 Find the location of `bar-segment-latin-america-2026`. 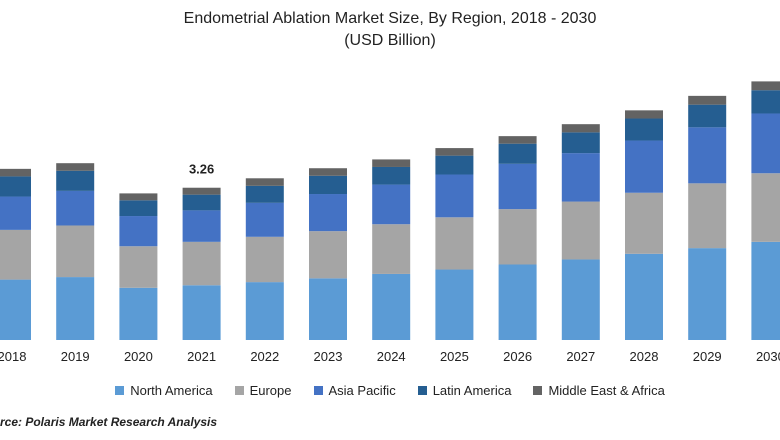

bar-segment-latin-america-2026 is located at coordinates (517, 153).